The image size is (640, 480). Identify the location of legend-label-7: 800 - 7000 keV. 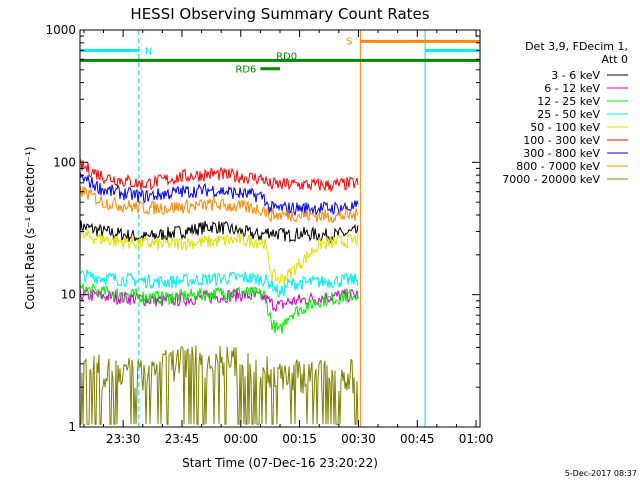
(558, 166).